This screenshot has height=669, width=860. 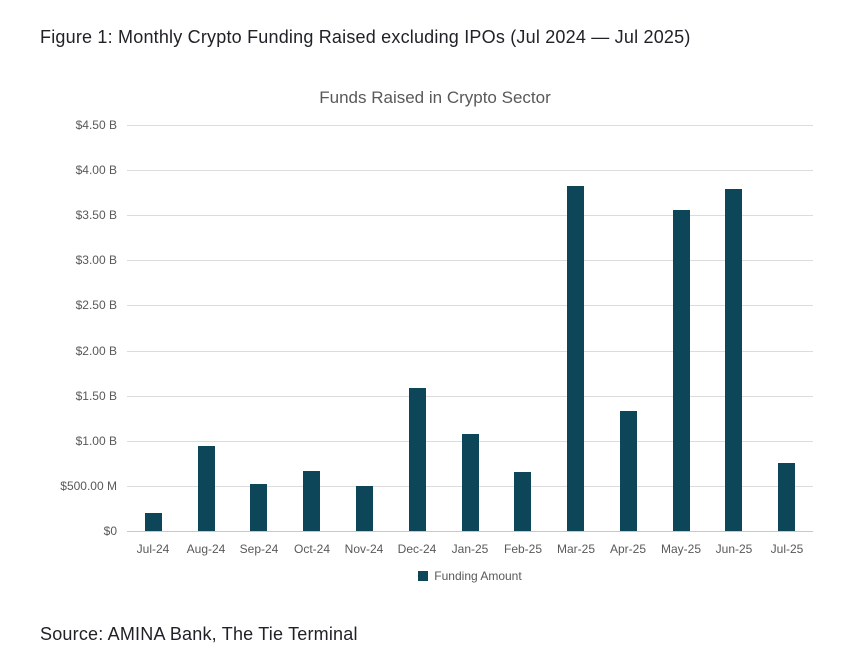 I want to click on x-tick-label: Nov-24, so click(x=364, y=549).